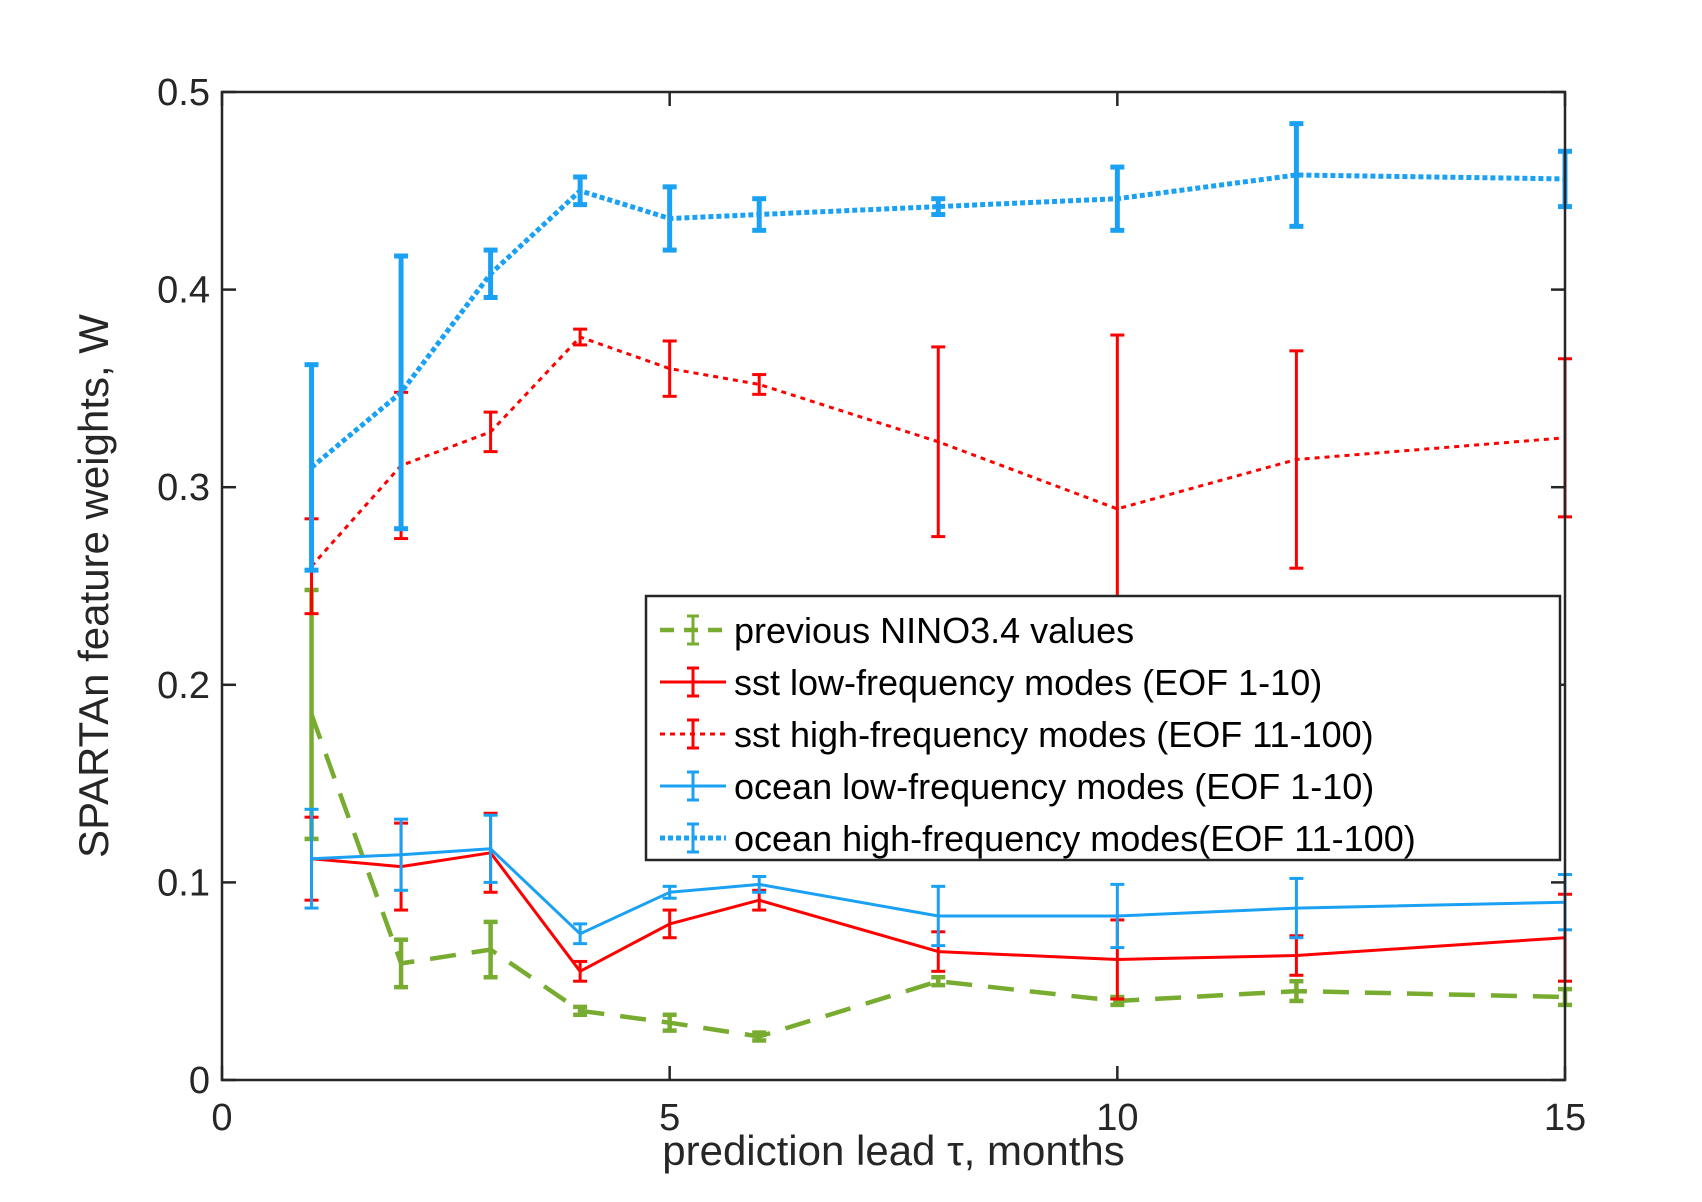 Image resolution: width=1702 pixels, height=1202 pixels. Describe the element at coordinates (1028, 682) in the screenshot. I see `legend-label: sst low-frequency modes (EOF 1-10)` at that location.